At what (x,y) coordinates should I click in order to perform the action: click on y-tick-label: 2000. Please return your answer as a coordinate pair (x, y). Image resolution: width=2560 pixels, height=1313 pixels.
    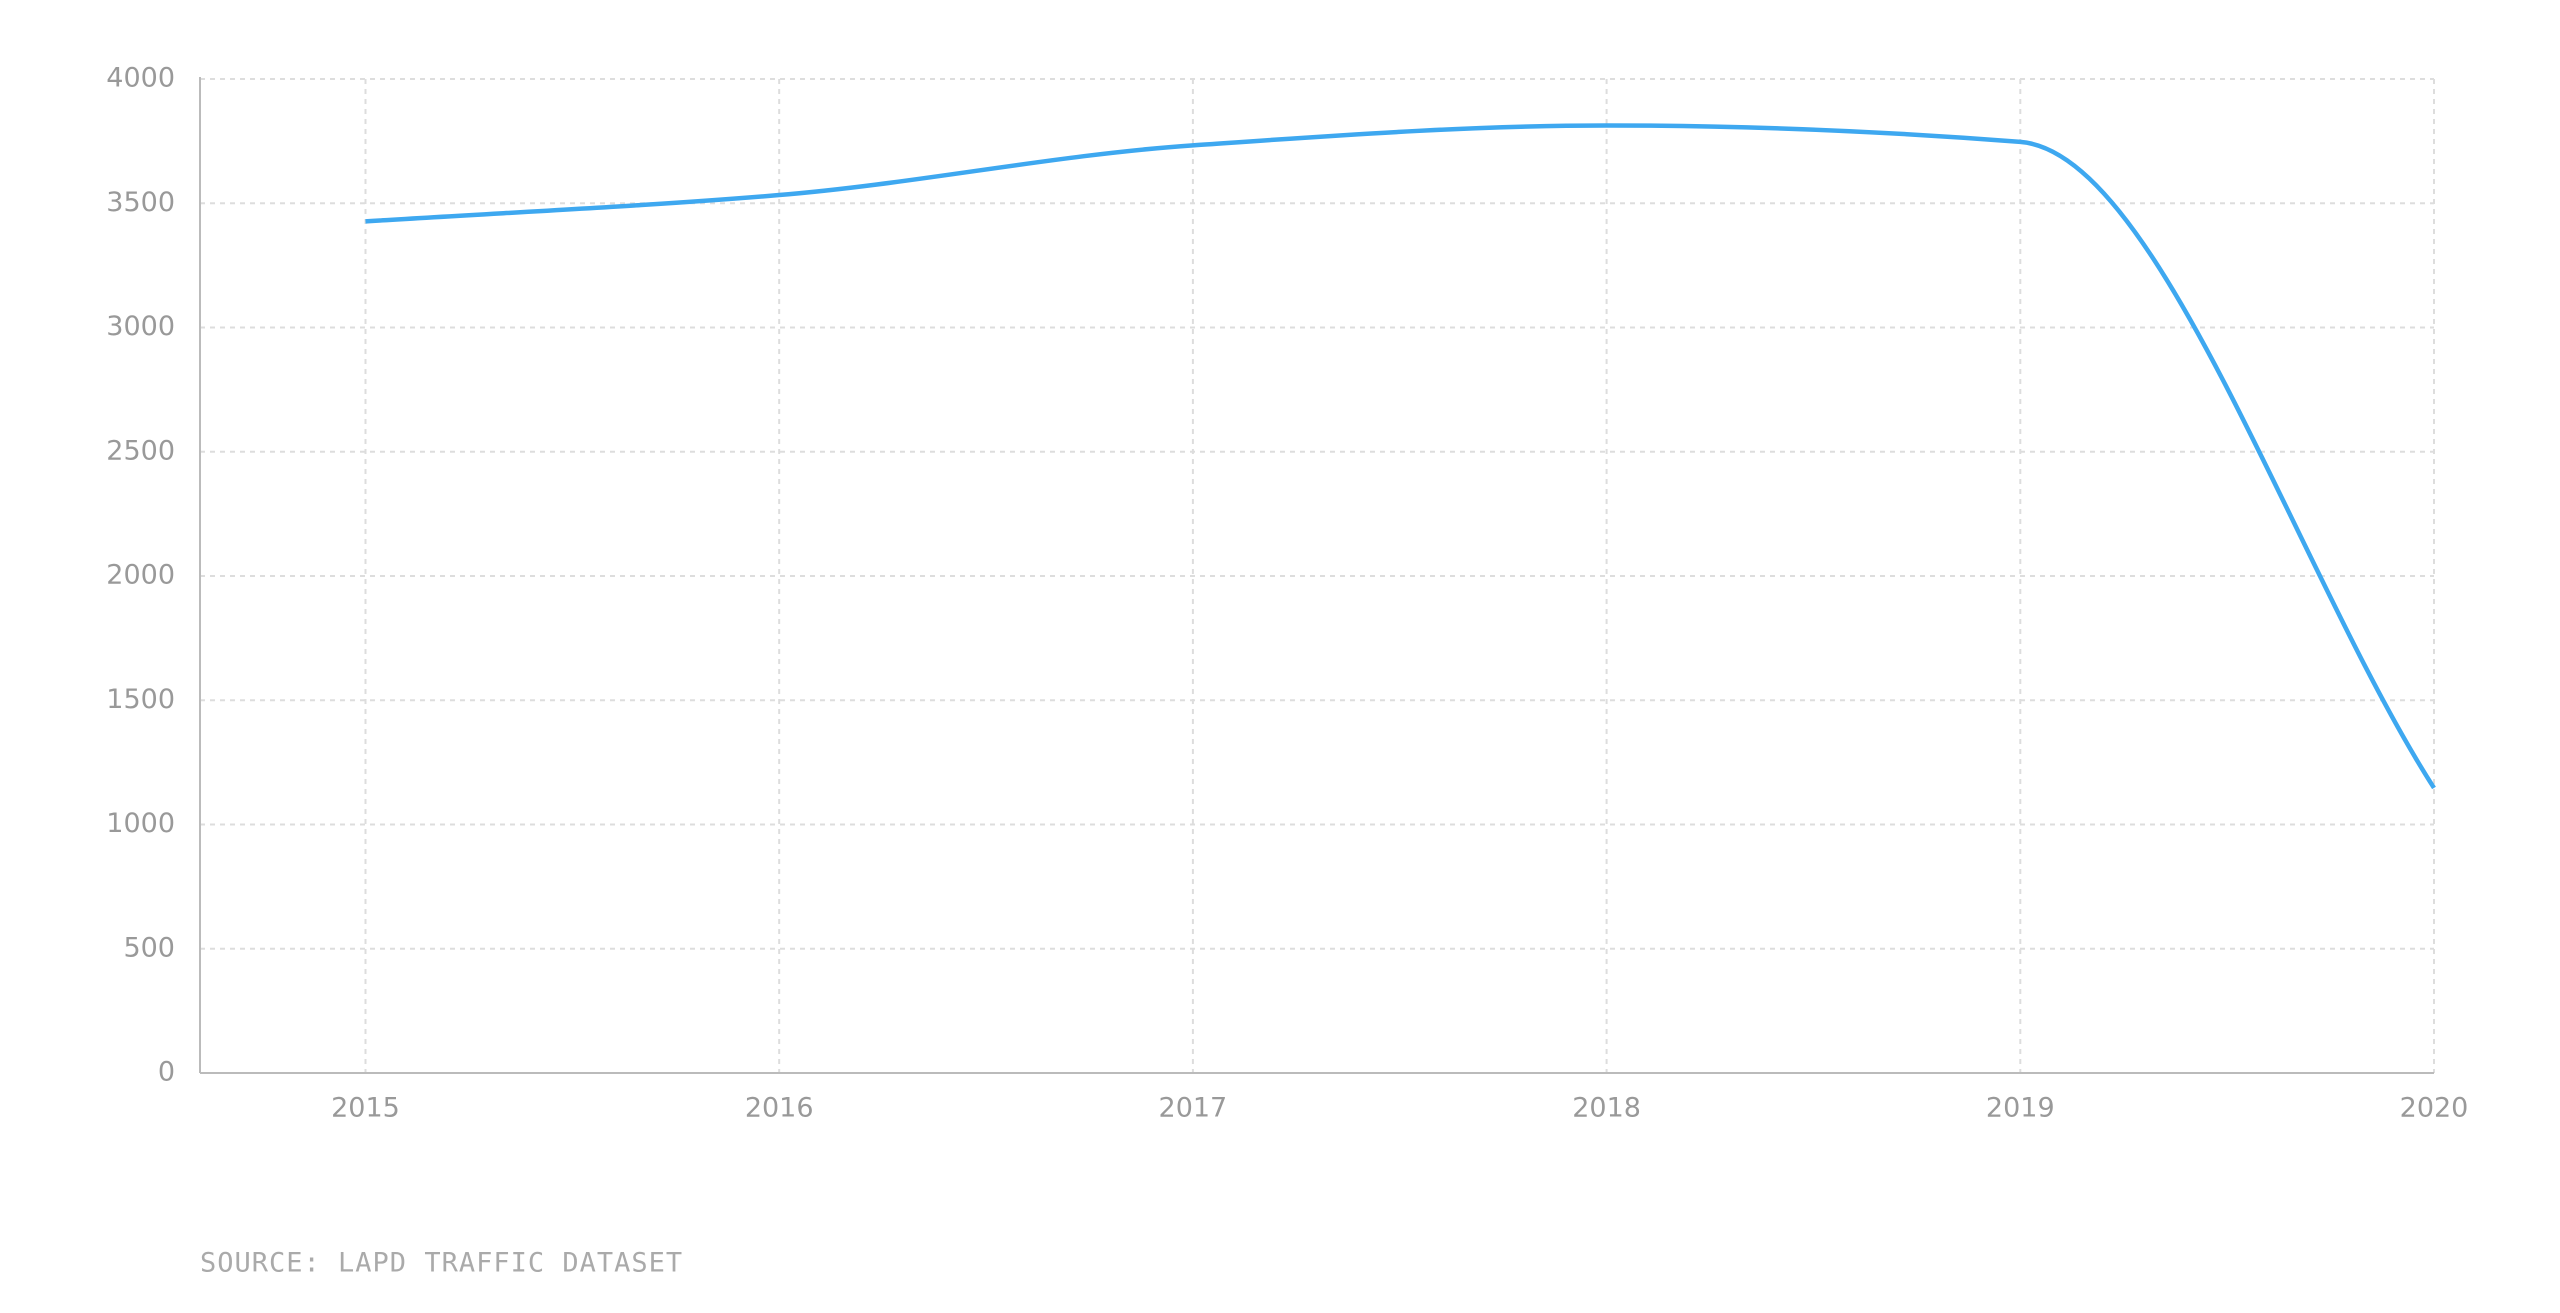
    Looking at the image, I should click on (140, 575).